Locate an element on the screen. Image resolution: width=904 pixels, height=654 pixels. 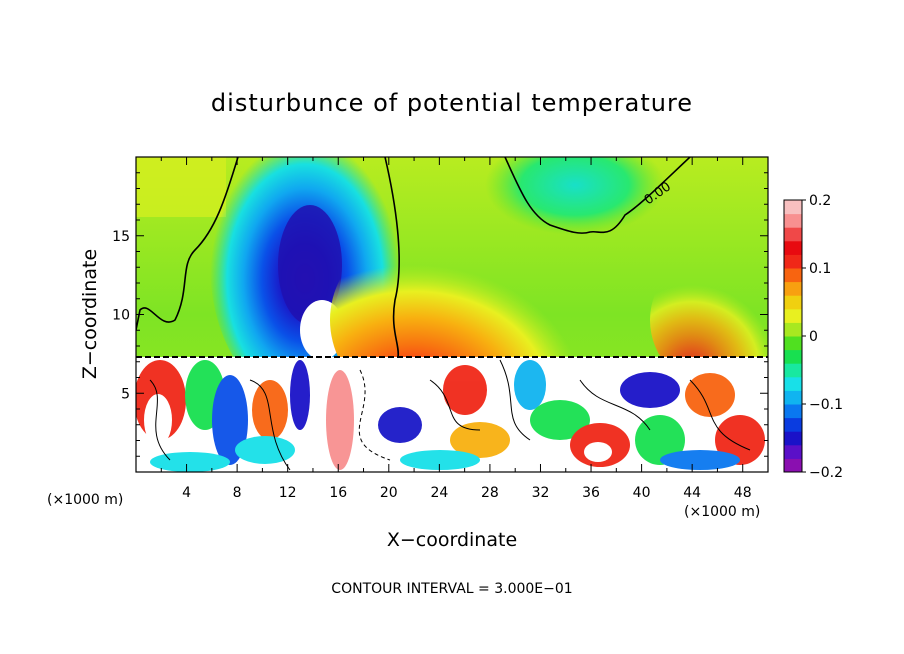
x-tick-label: 16 is located at coordinates (338, 493).